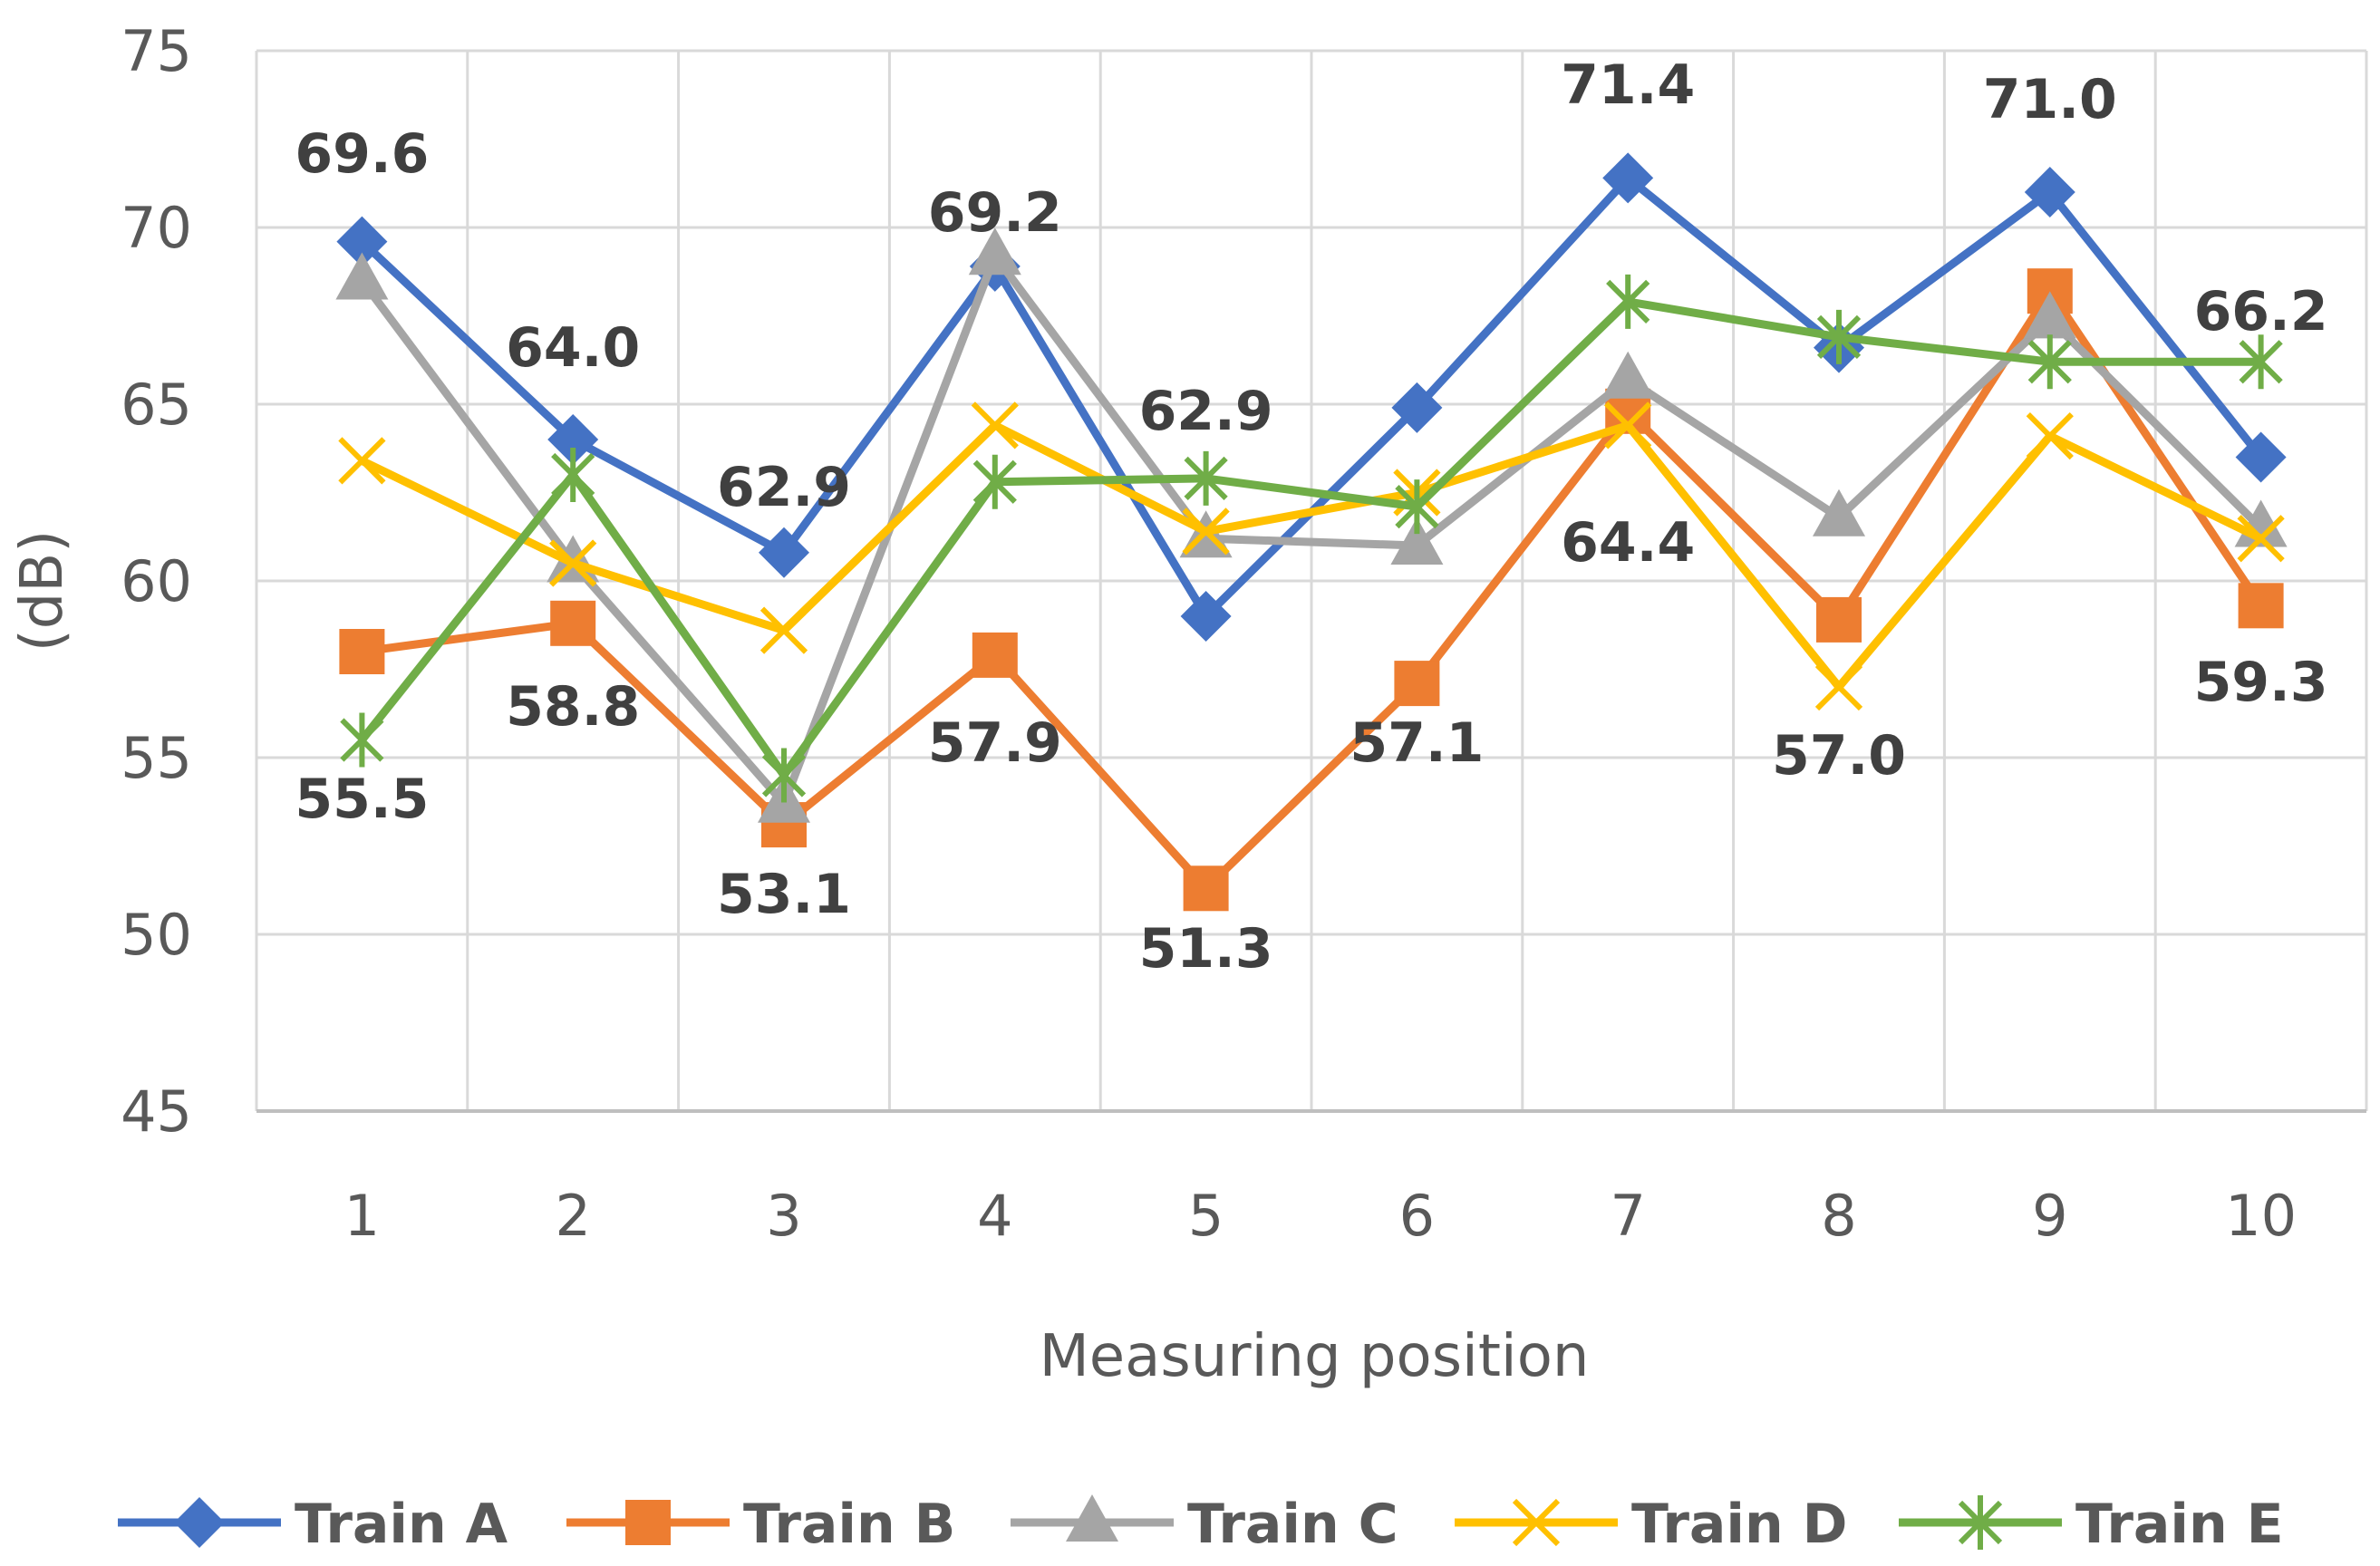 Image resolution: width=2380 pixels, height=1566 pixels. I want to click on legend-item-train-e: Train E, so click(2091, 1524).